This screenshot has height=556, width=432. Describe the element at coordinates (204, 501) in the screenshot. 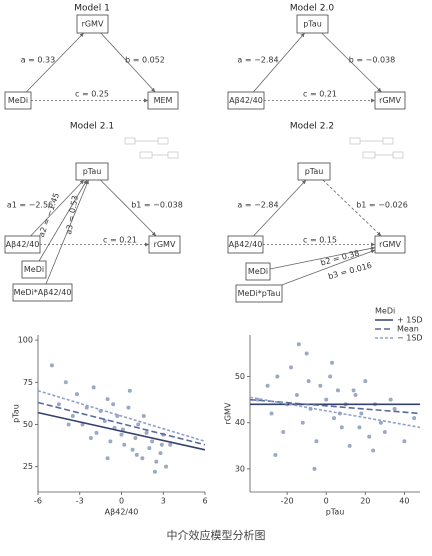

I see `x-tick-label: 6` at that location.